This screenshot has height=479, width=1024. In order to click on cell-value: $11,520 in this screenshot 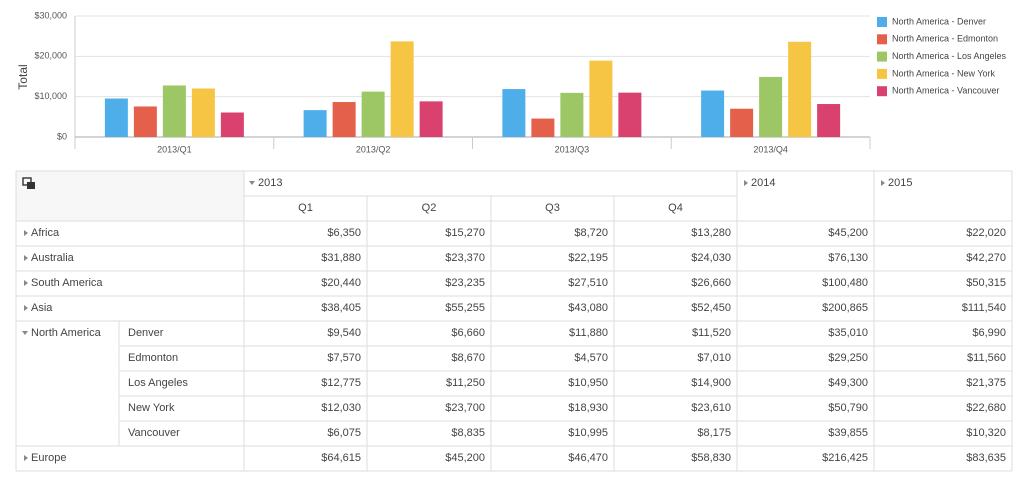, I will do `click(711, 333)`.